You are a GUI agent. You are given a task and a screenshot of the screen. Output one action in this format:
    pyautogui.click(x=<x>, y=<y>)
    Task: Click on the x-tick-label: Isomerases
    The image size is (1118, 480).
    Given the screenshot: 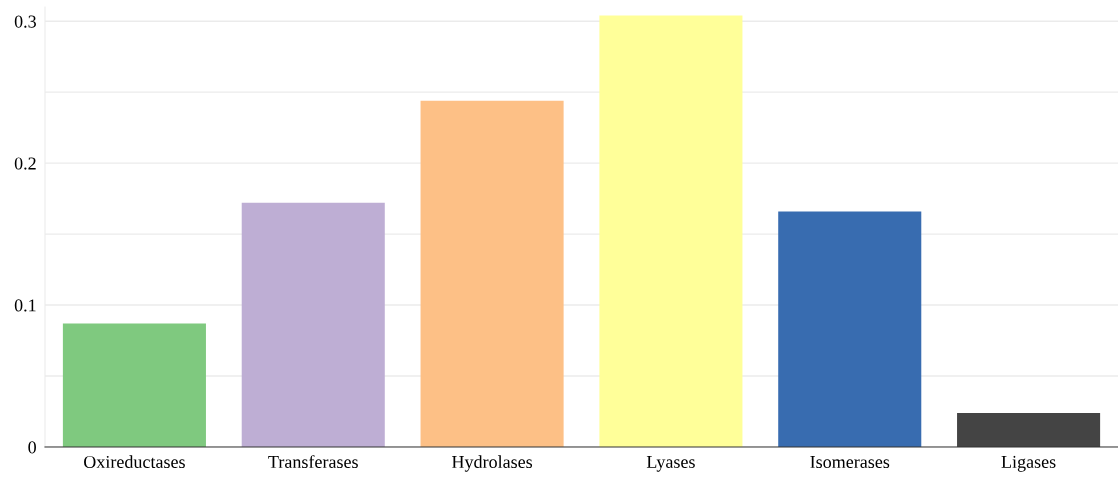 What is the action you would take?
    pyautogui.click(x=850, y=462)
    